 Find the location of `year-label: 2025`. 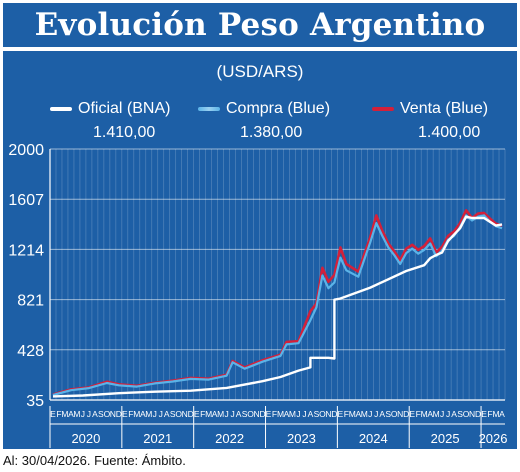

year-label: 2025 is located at coordinates (445, 438).